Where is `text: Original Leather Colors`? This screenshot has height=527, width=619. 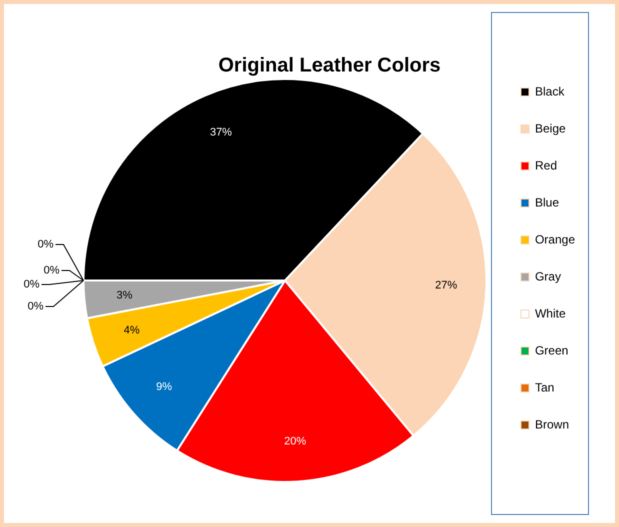
text: Original Leather Colors is located at coordinates (329, 65).